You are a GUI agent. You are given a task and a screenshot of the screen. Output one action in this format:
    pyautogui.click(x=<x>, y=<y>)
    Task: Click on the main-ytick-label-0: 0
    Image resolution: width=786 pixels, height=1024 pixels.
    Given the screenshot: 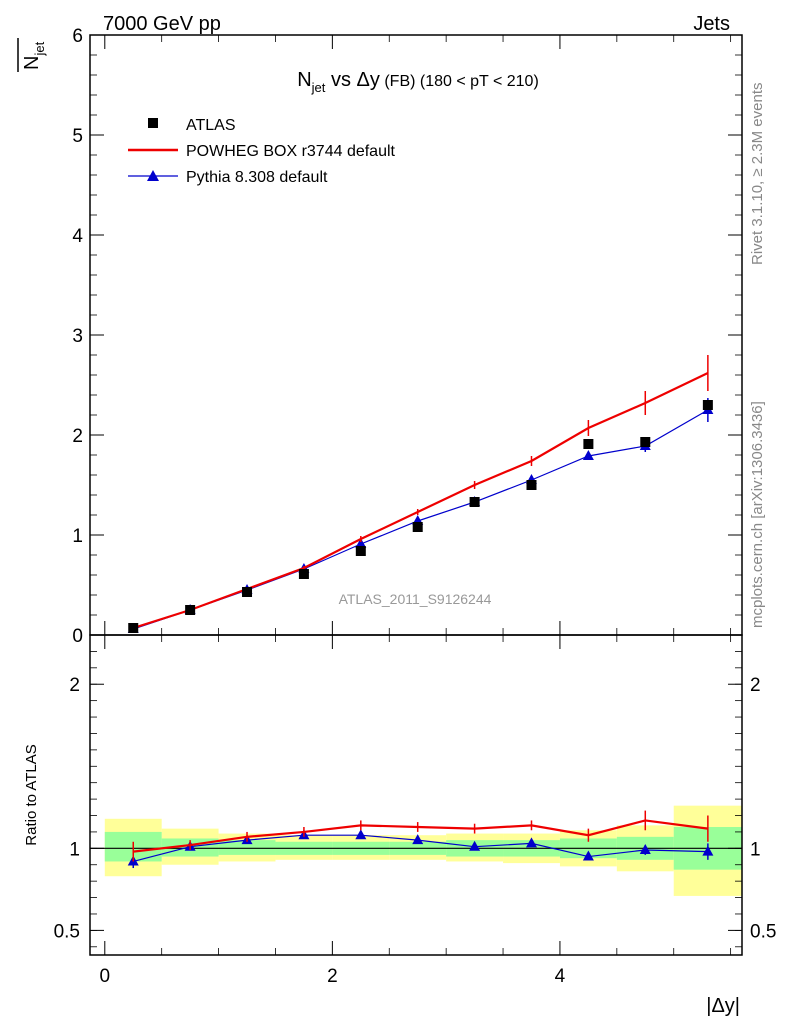 What is the action you would take?
    pyautogui.click(x=77, y=636)
    